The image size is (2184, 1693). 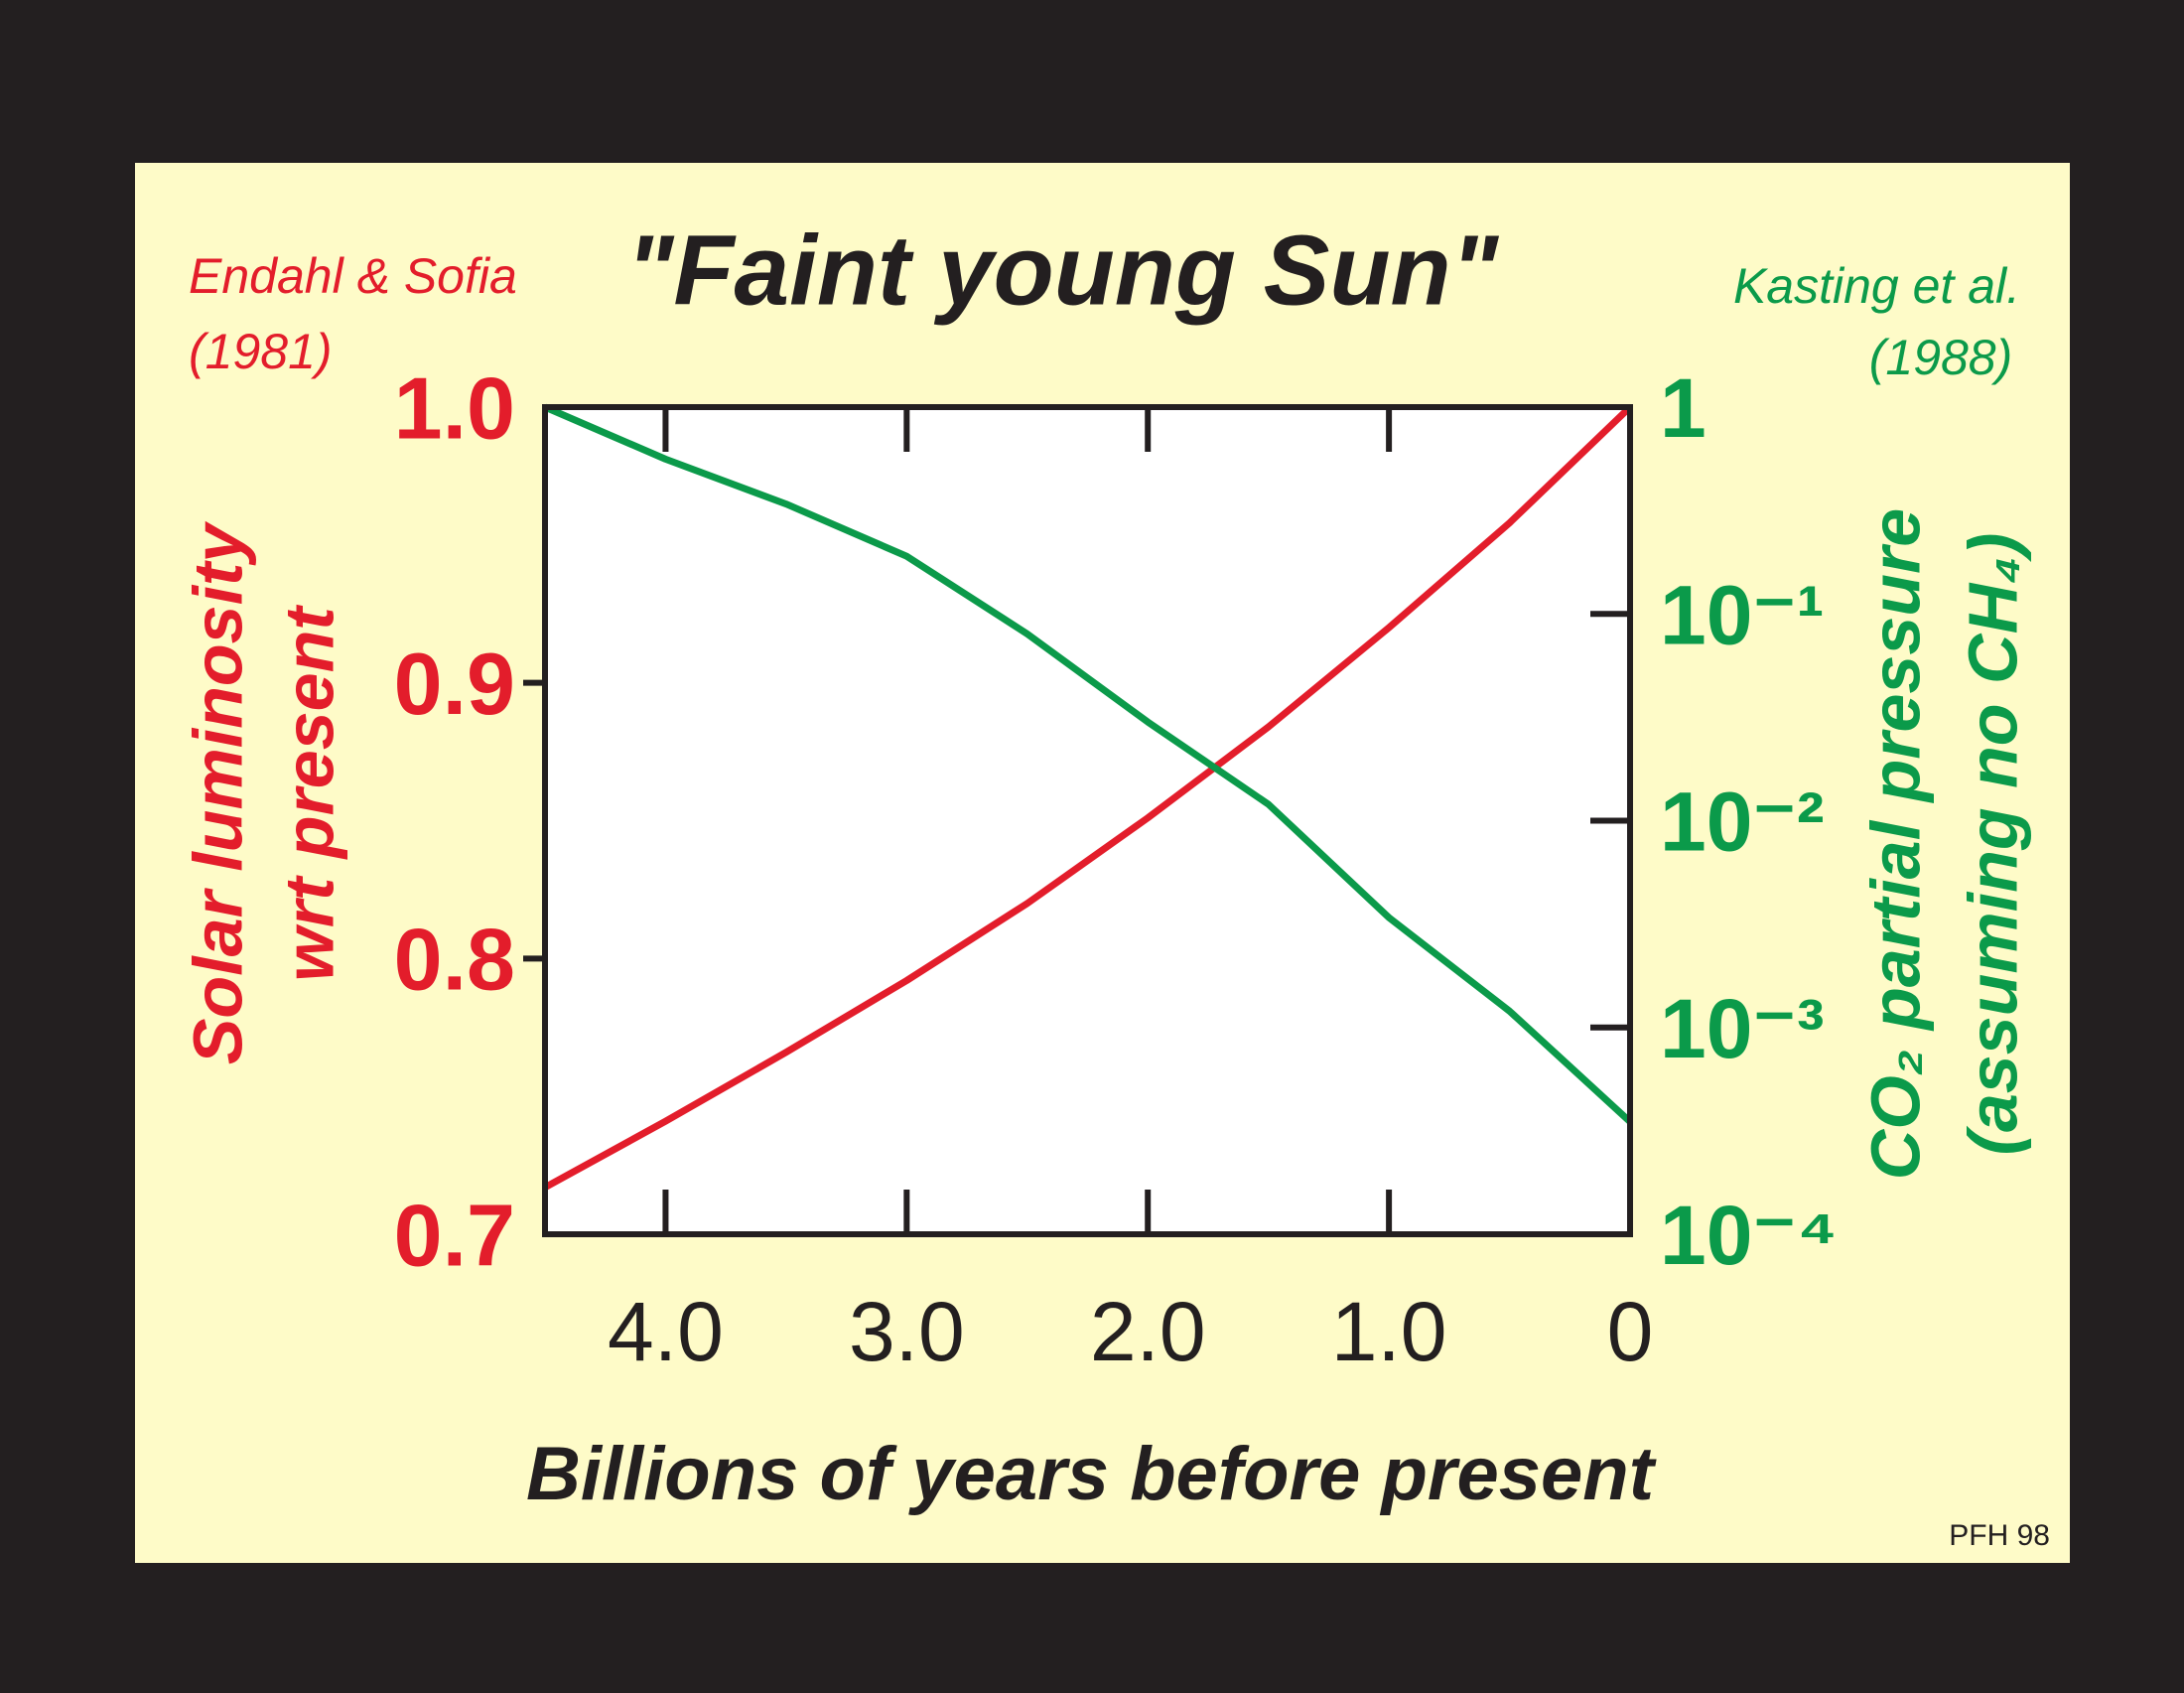 What do you see at coordinates (1148, 1331) in the screenshot?
I see `x-tick-label: 2.0` at bounding box center [1148, 1331].